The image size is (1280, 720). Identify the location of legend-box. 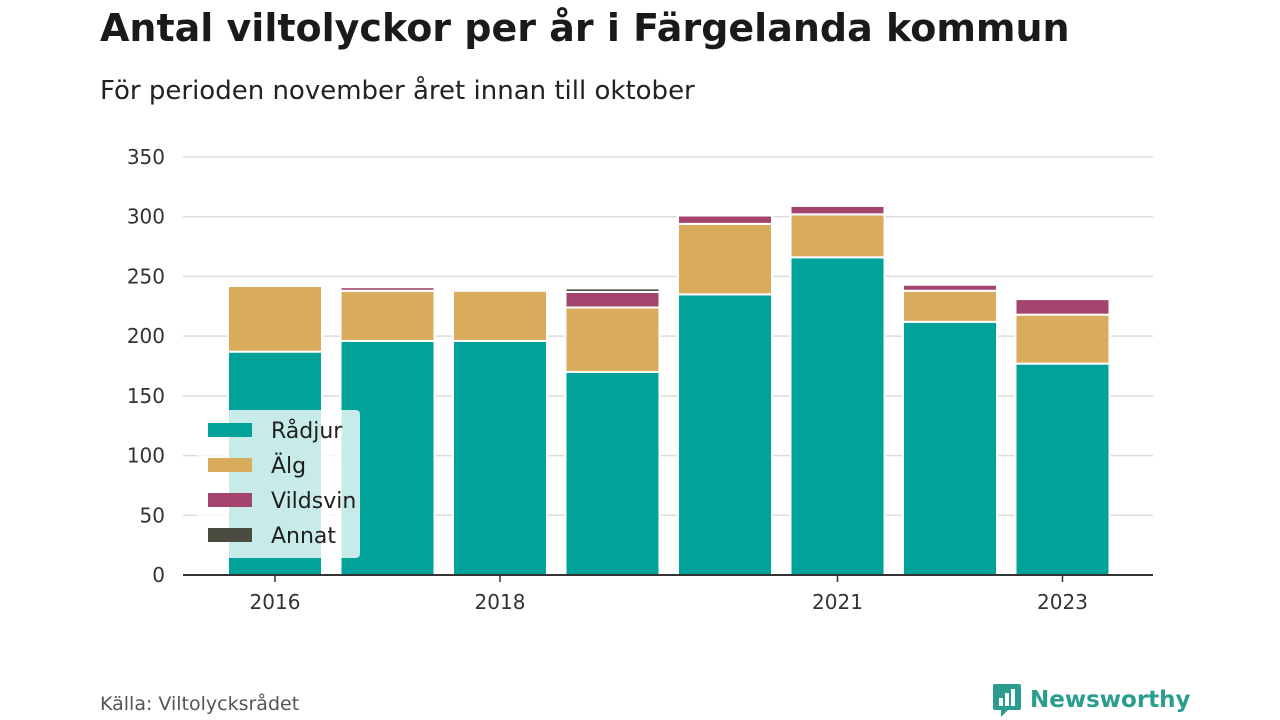
(278, 484).